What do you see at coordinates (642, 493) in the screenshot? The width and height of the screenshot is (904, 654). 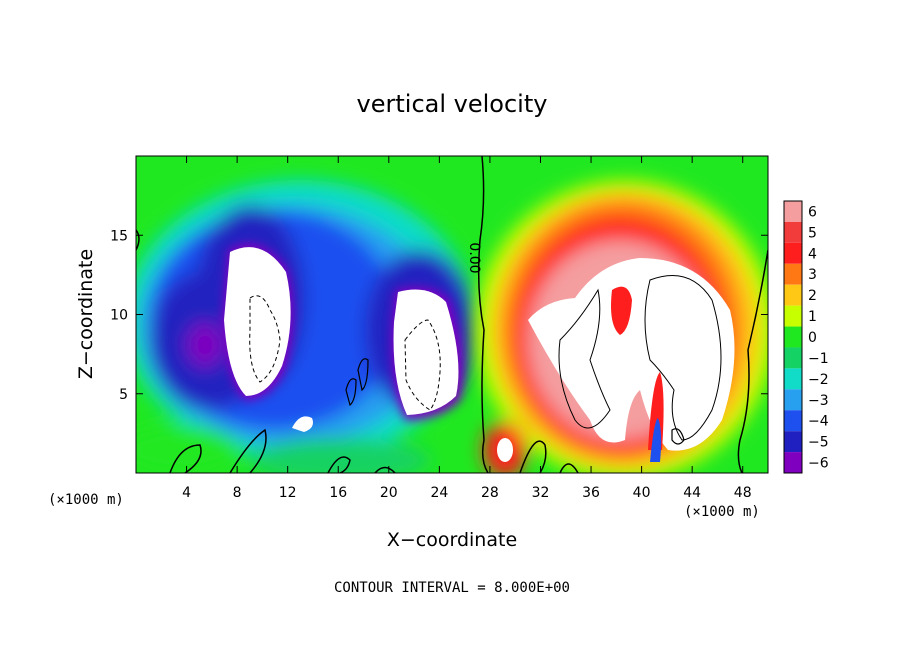 I see `x-tick-label: 40` at bounding box center [642, 493].